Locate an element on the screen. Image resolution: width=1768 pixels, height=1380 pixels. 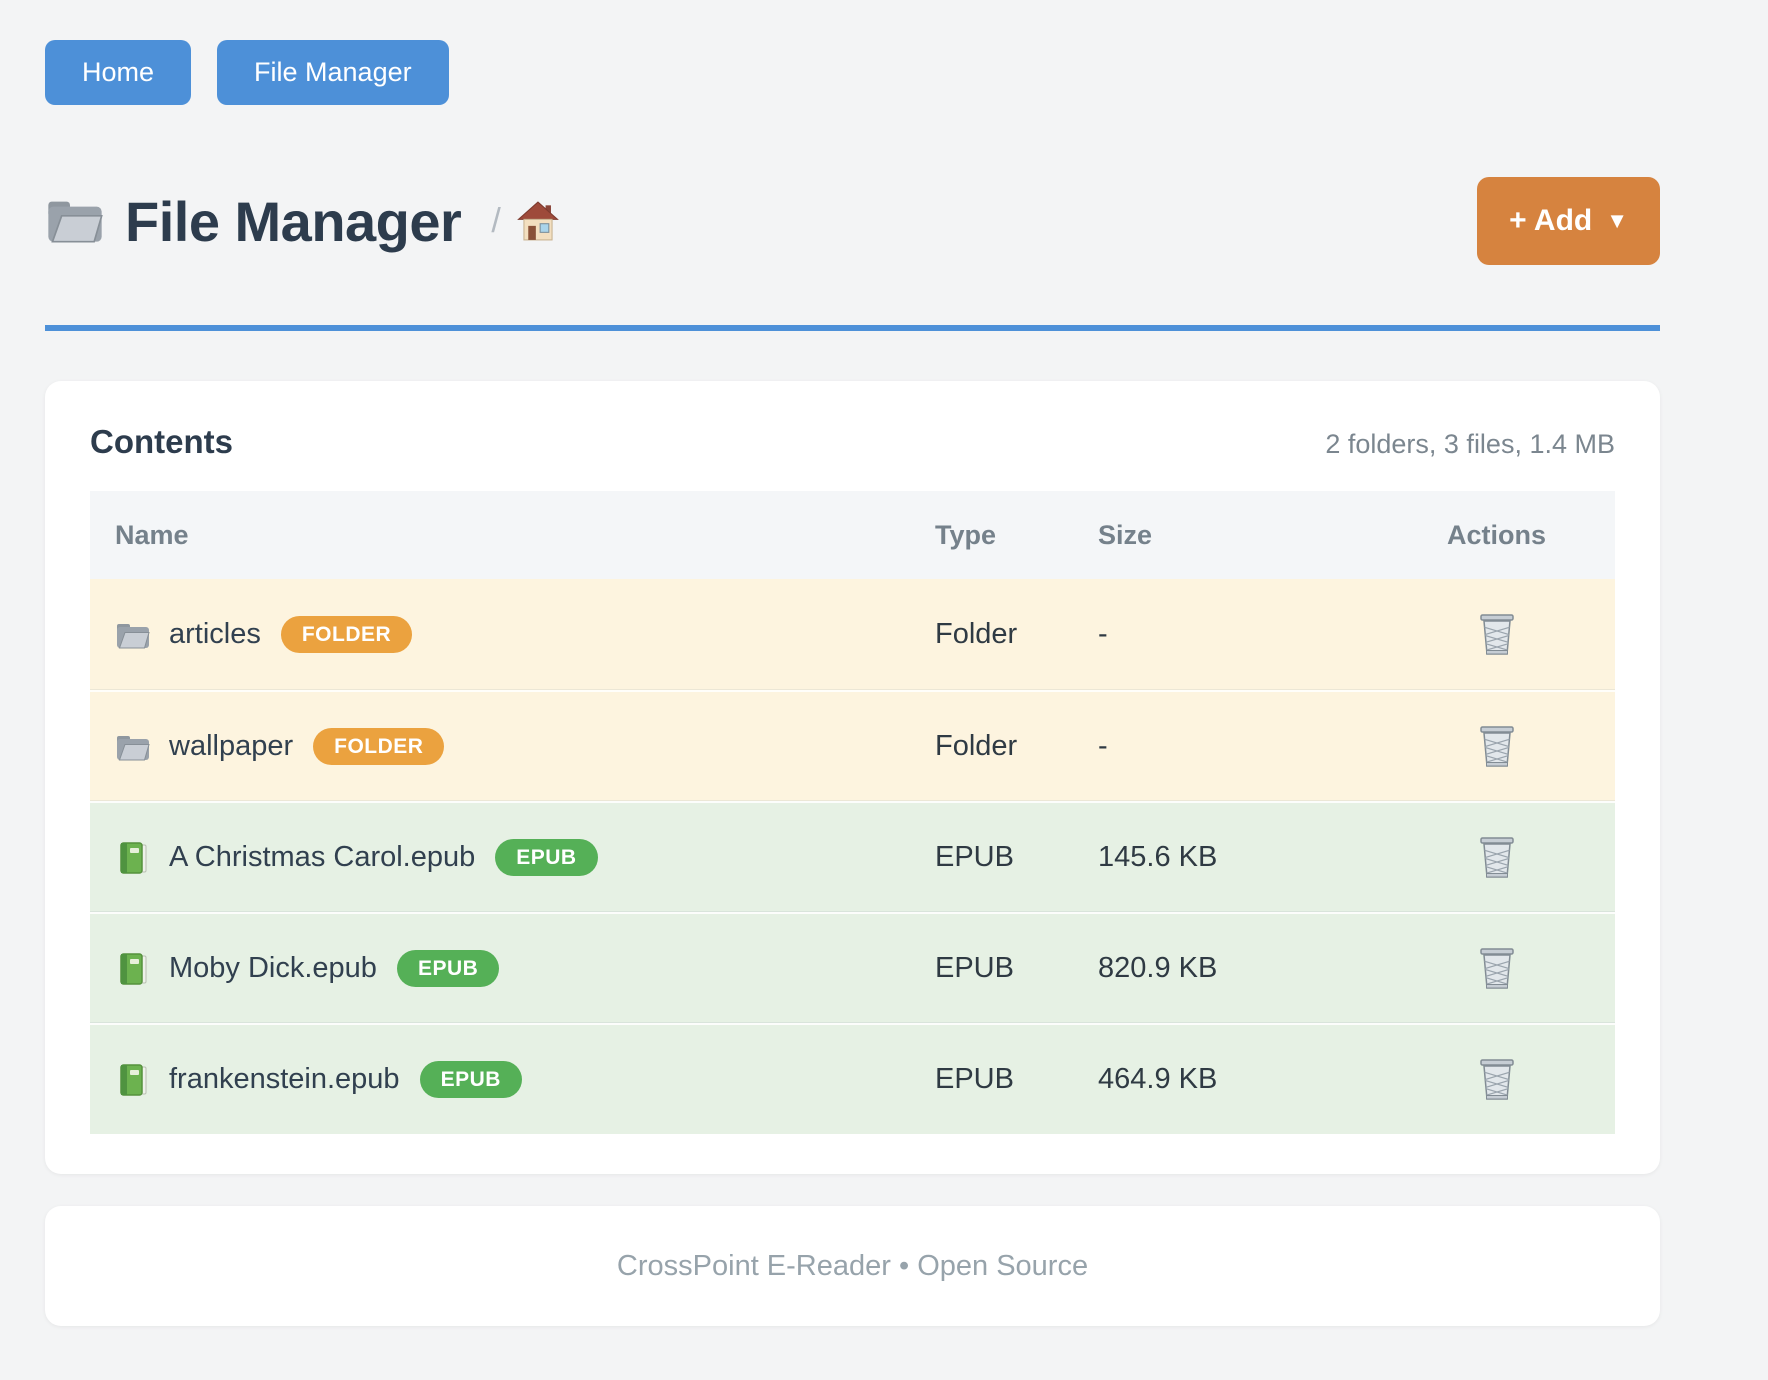
row-name-cell: frankenstein.epub EPUB is located at coordinates (512, 1079).